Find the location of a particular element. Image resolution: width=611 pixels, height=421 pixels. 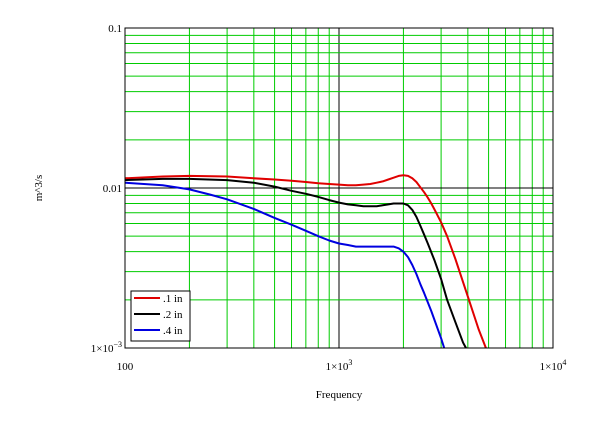

x-tick-label: 1×10³ is located at coordinates (339, 365).